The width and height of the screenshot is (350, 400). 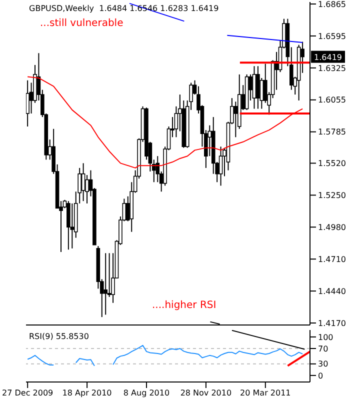 I want to click on x-tick-label: 8 Aug 2010, so click(x=146, y=393).